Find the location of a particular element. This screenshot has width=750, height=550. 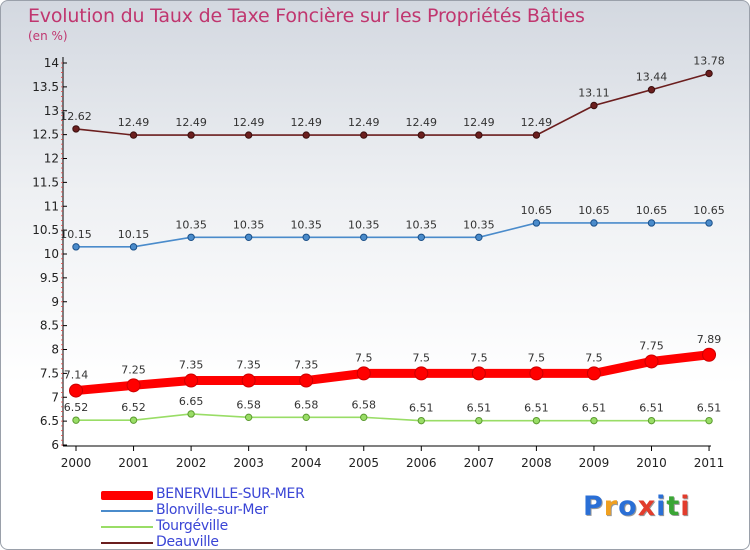

logo-letter: i is located at coordinates (685, 506).